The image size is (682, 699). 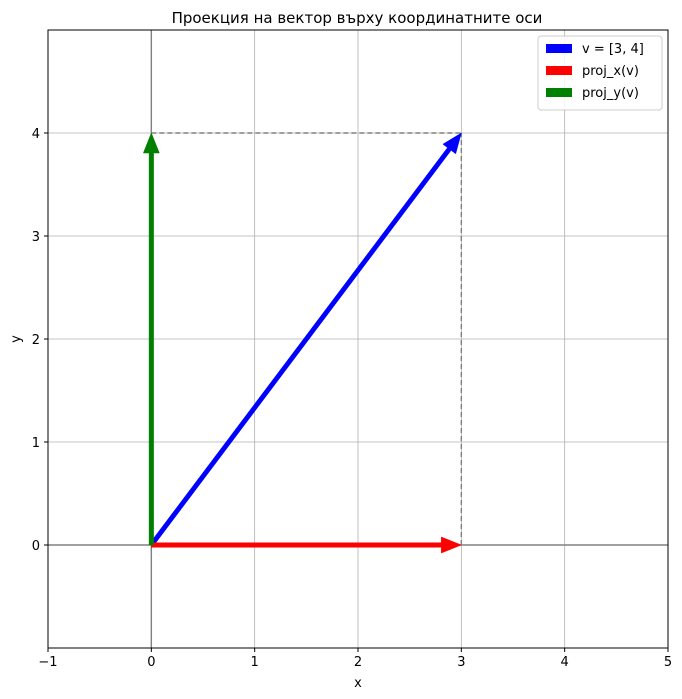 What do you see at coordinates (36, 237) in the screenshot?
I see `y-tick-label: 3` at bounding box center [36, 237].